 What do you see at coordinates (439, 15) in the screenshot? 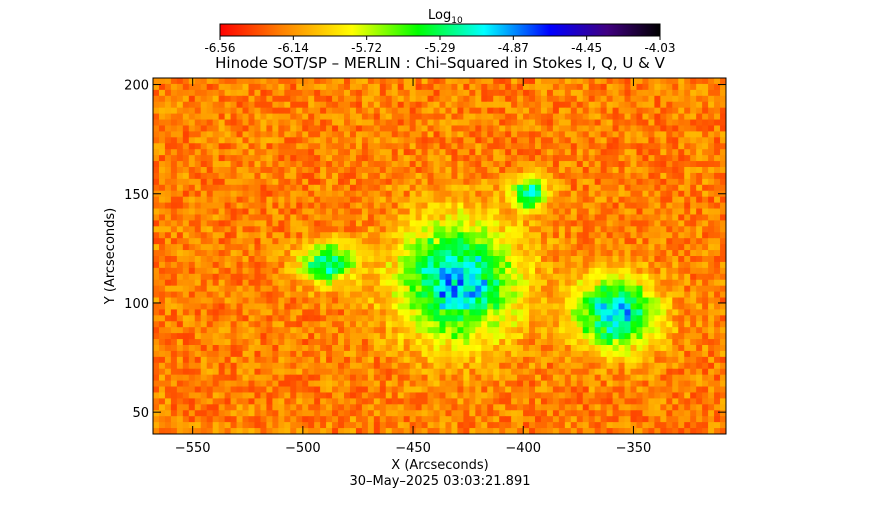
I see `colorbar-label-main: Log` at bounding box center [439, 15].